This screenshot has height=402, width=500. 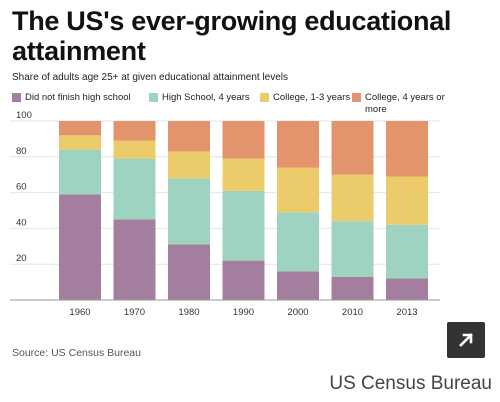 I want to click on y-tick-label: 80, so click(x=21, y=151).